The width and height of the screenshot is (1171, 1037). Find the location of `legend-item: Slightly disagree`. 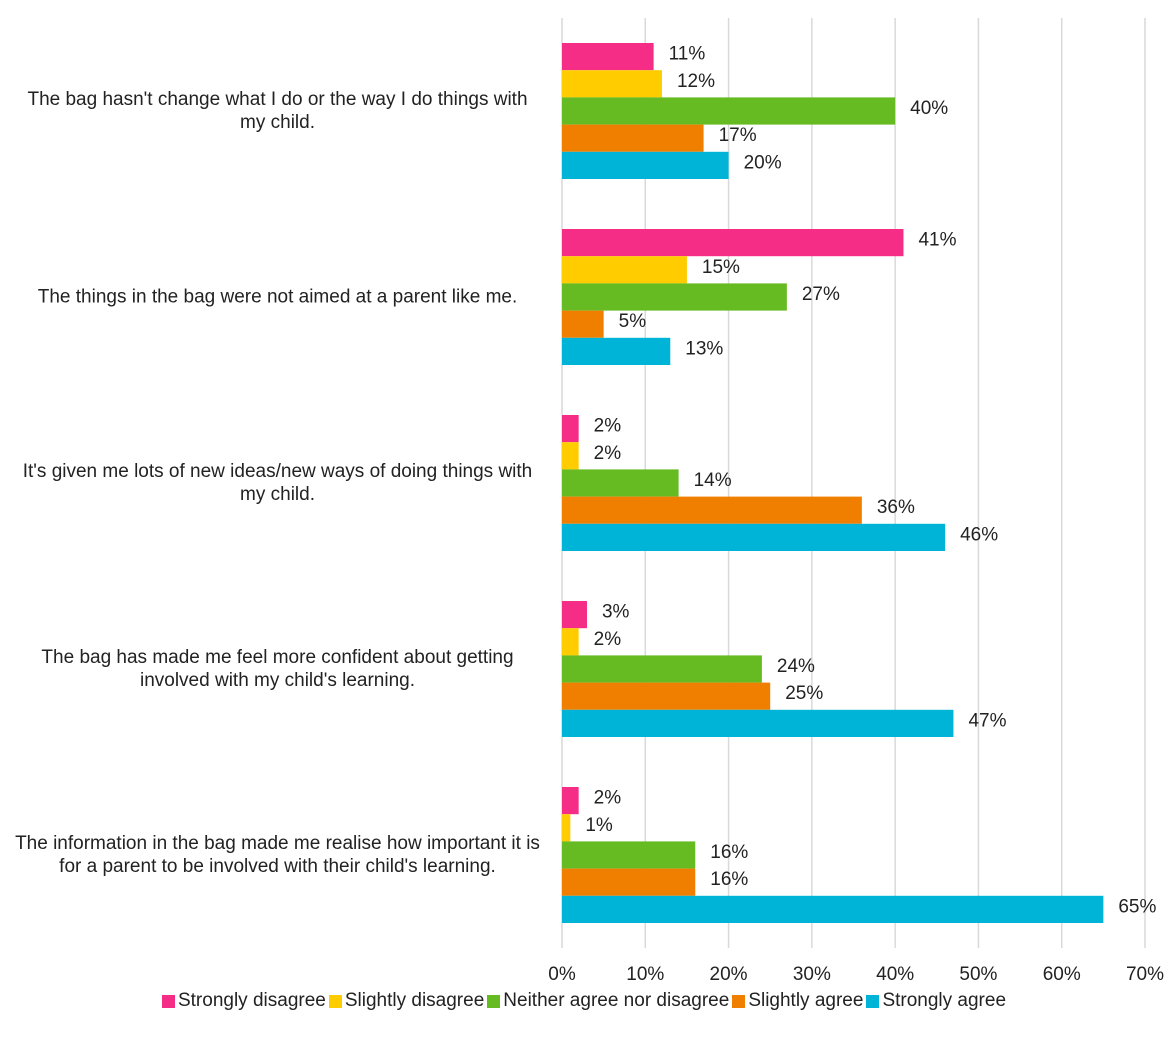

legend-item: Slightly disagree is located at coordinates (406, 1001).